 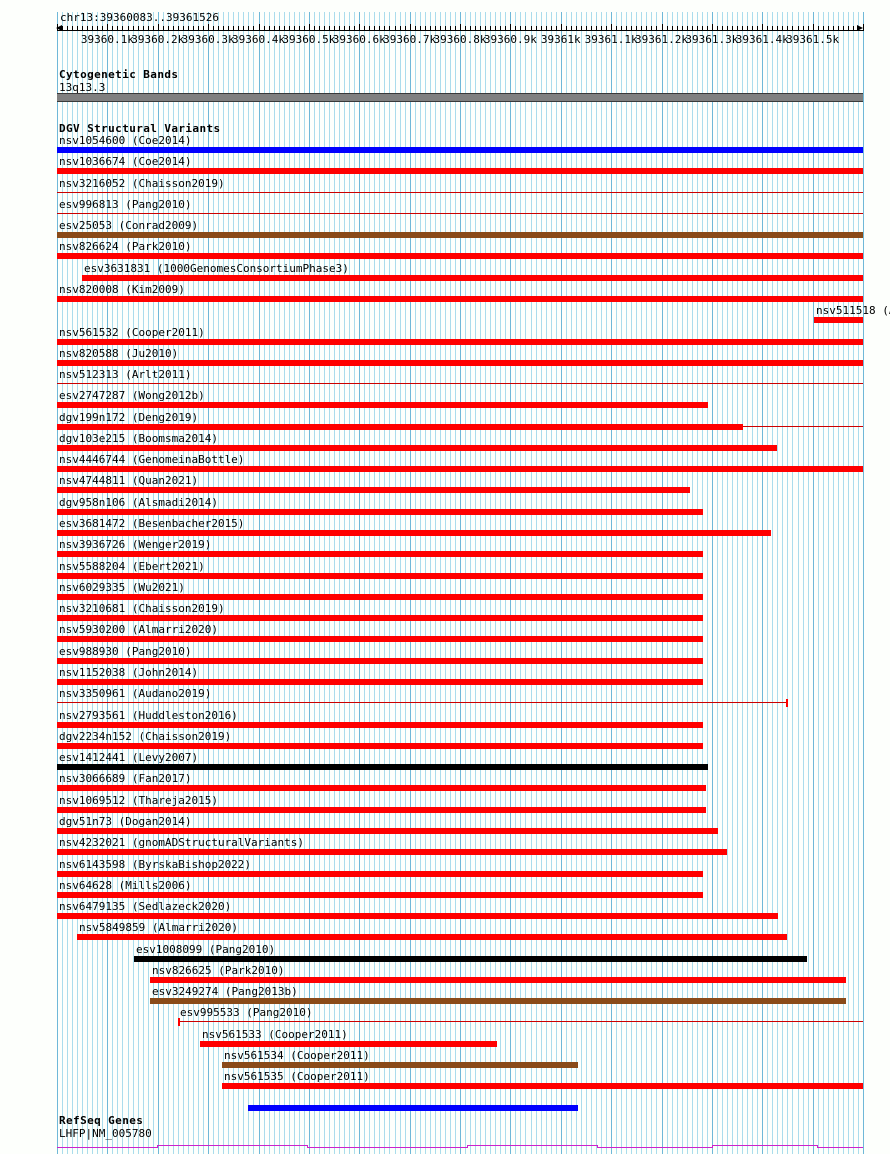 I want to click on variant-row: dgv2234n152 (Chaisson2019), so click(x=445, y=740).